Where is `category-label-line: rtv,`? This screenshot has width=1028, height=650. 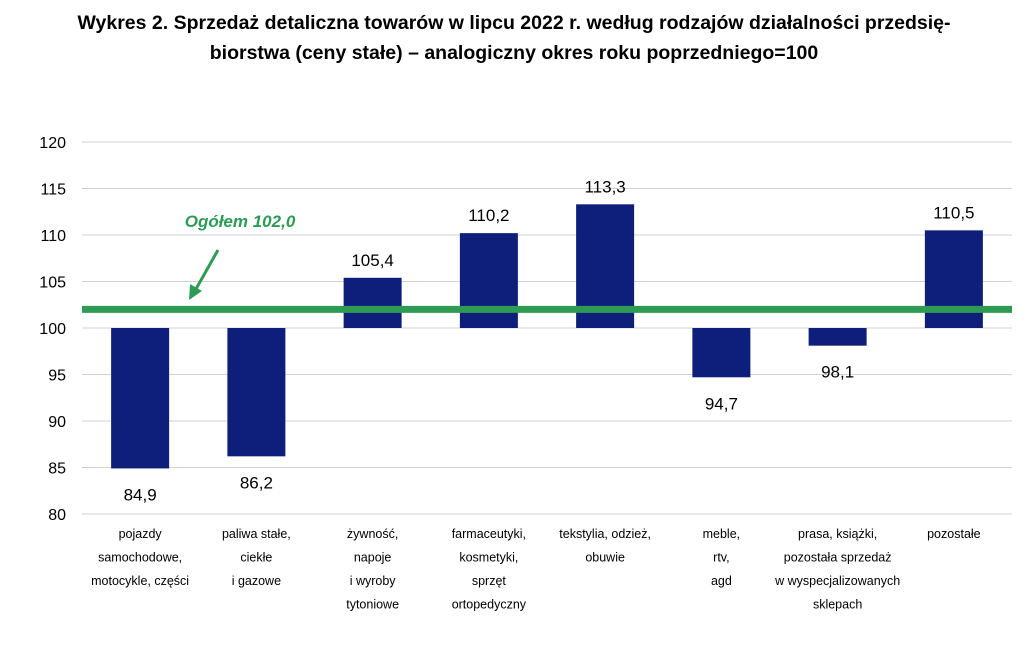
category-label-line: rtv, is located at coordinates (721, 558).